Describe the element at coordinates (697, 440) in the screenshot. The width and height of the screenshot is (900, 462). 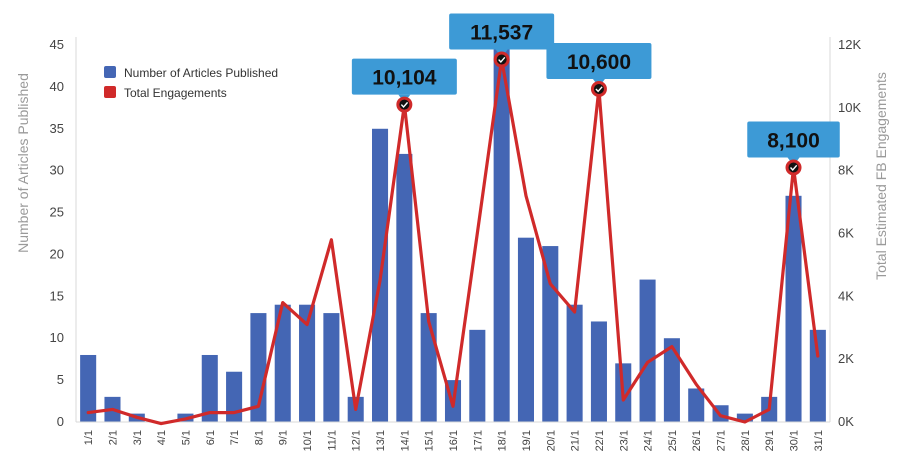
I see `x-tick-label: 26/1` at that location.